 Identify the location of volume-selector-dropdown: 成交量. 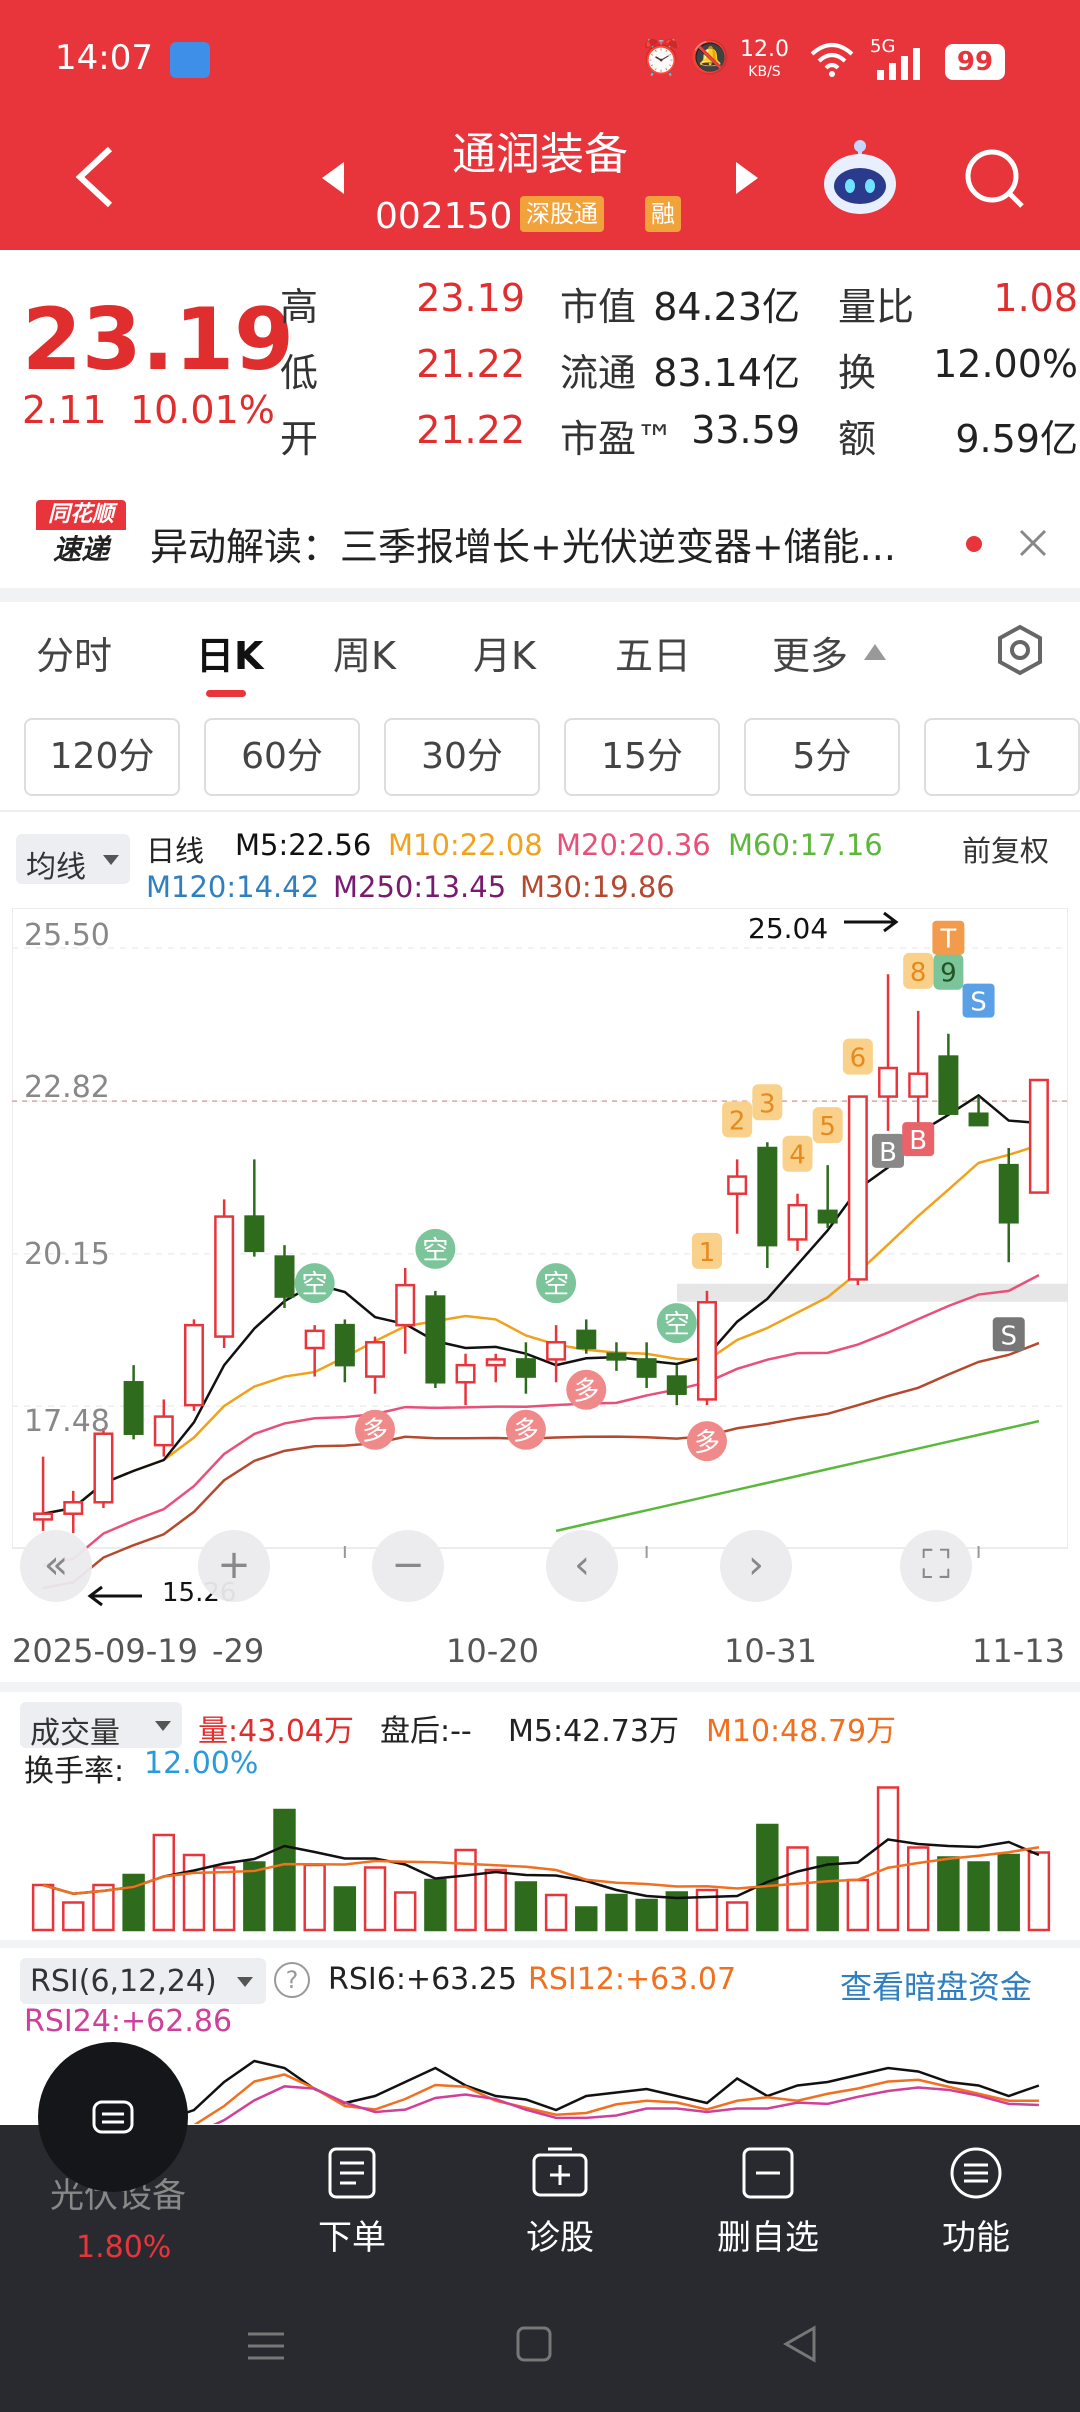
(101, 1726).